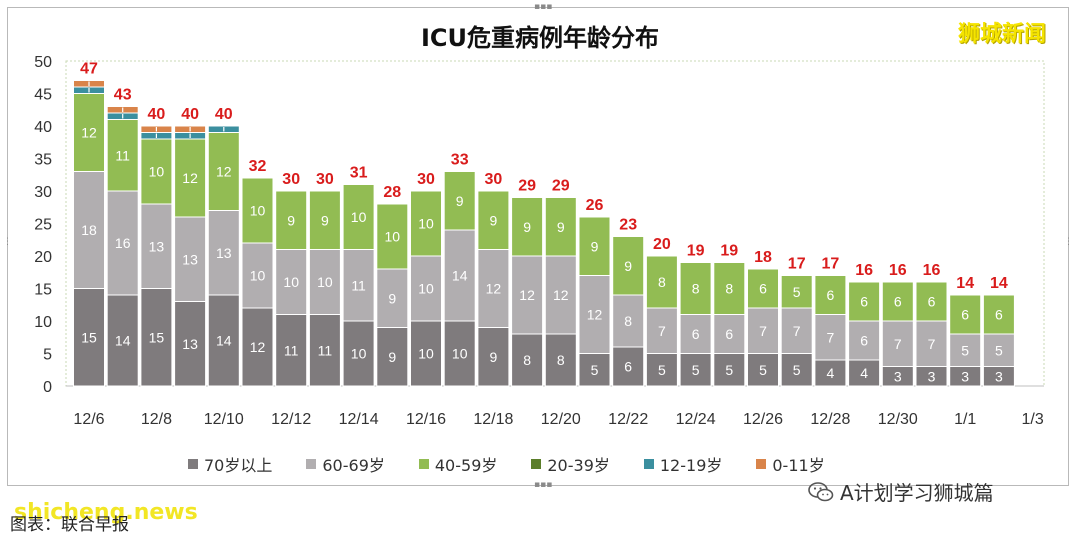 The image size is (1080, 538). Describe the element at coordinates (543, 485) in the screenshot. I see `resize-handle-bottom: ▪▪▪` at that location.